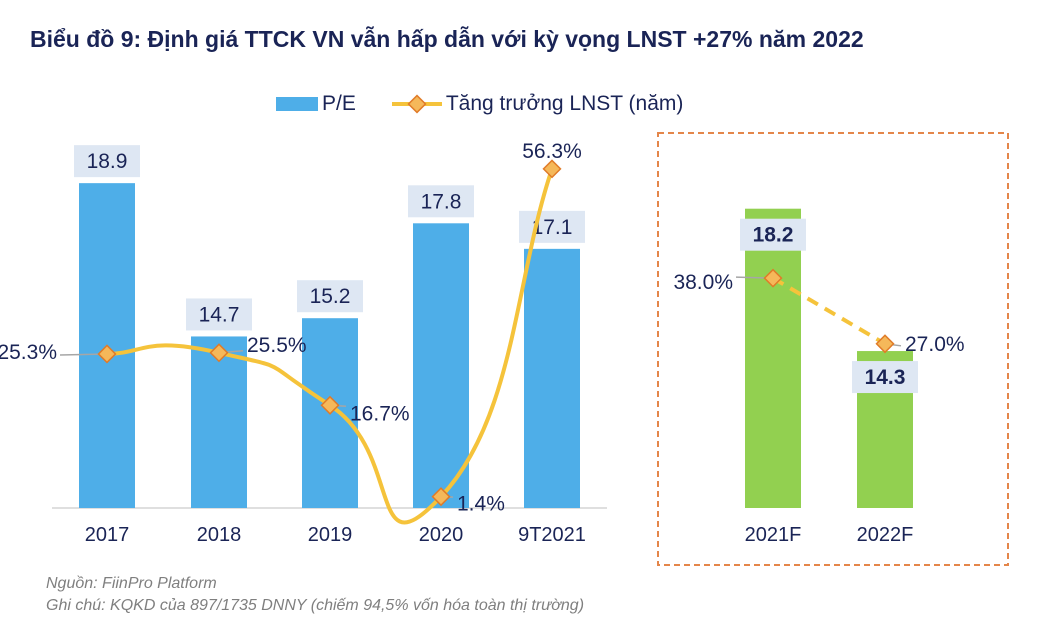  Describe the element at coordinates (297, 104) in the screenshot. I see `legend-swatch-pe` at that location.